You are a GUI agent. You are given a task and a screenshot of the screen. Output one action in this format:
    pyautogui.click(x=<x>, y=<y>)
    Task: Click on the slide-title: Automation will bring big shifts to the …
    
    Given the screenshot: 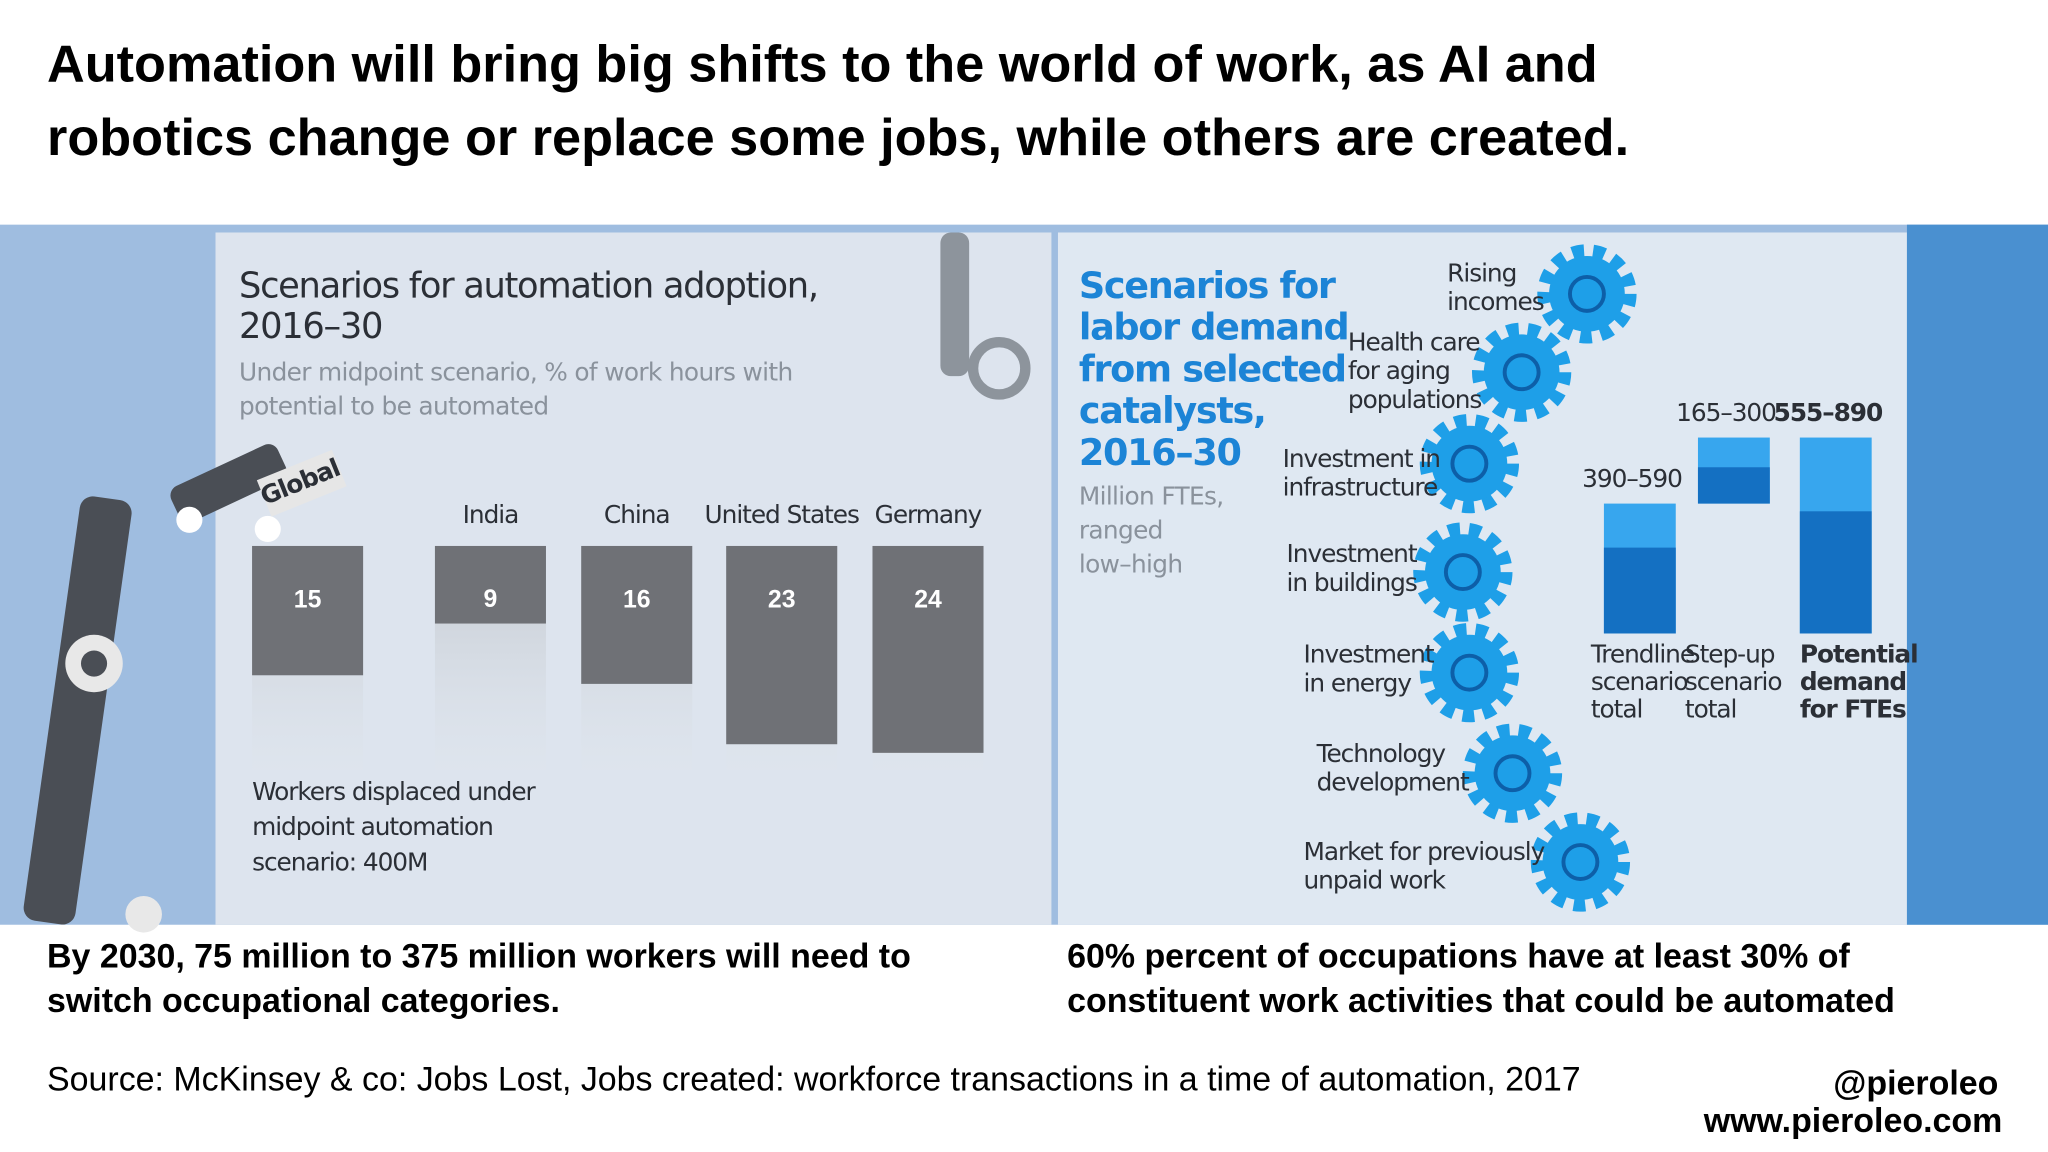 What is the action you would take?
    pyautogui.click(x=822, y=65)
    